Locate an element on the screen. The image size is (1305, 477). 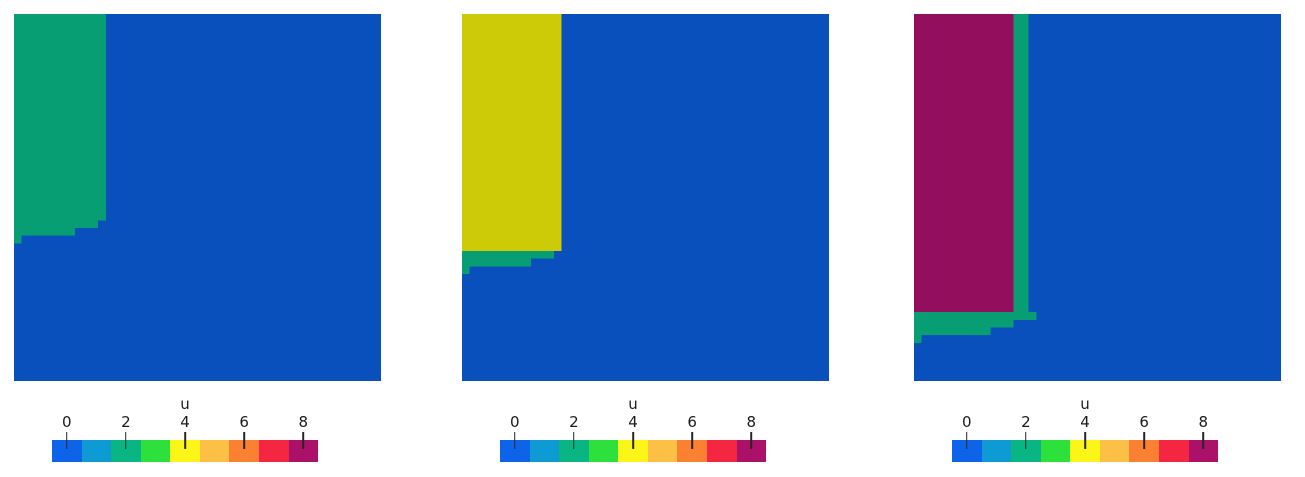
colorbar-ticklabels-3: 0 2 4 6 8 is located at coordinates (1085, 423).